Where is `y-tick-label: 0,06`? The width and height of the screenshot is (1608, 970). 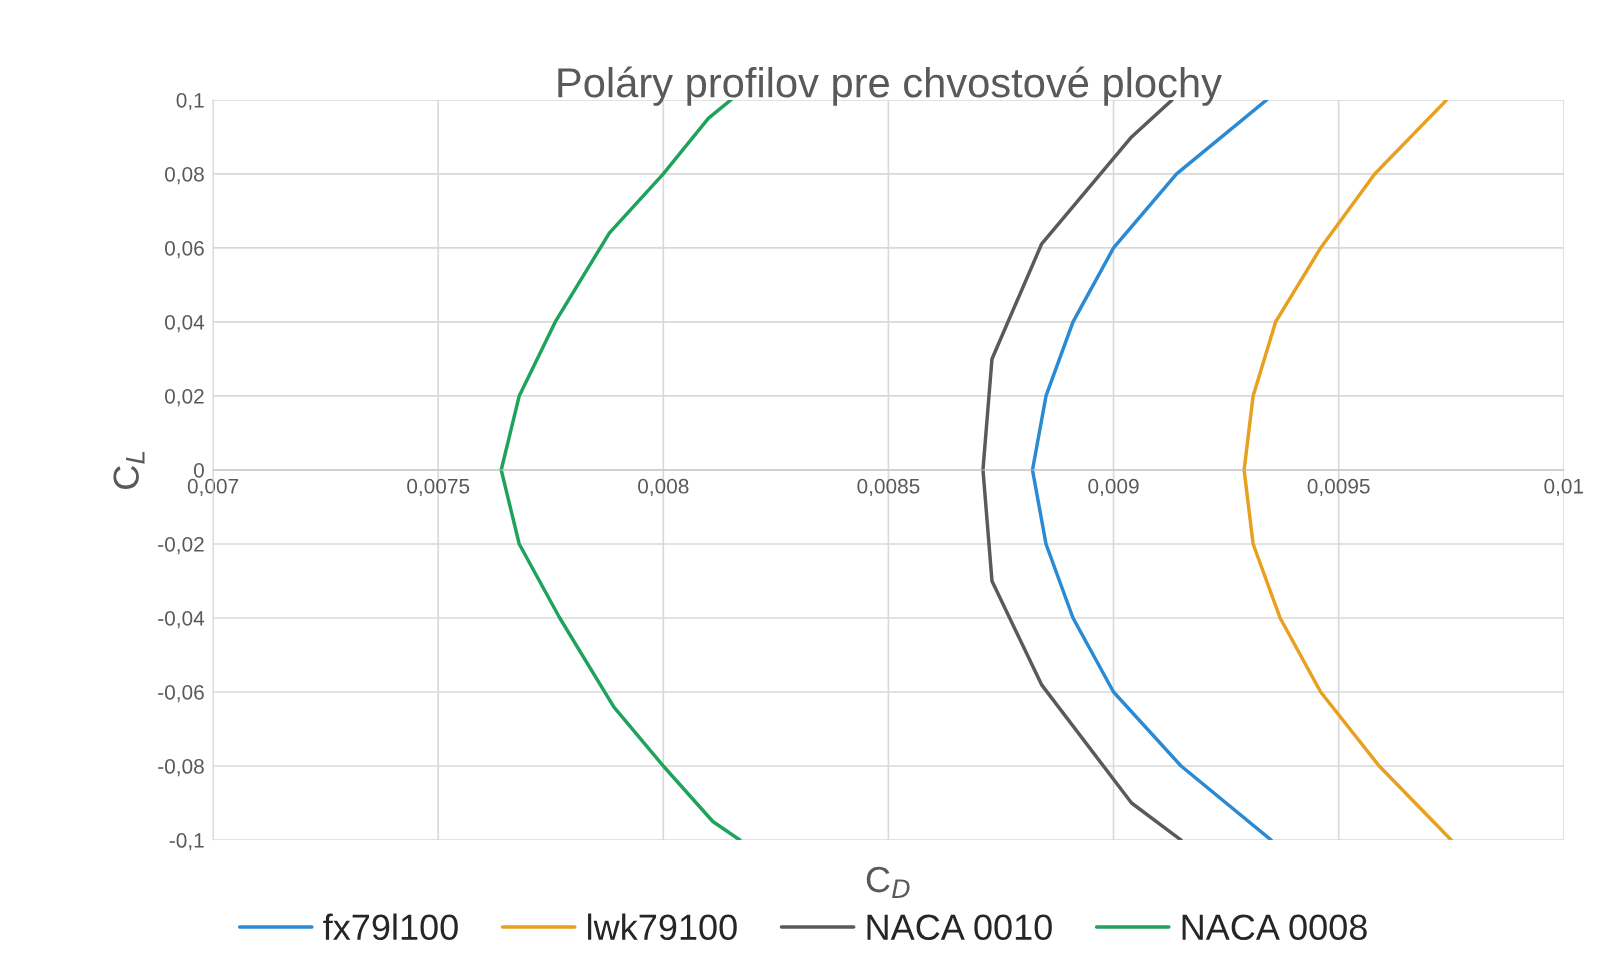
y-tick-label: 0,06 is located at coordinates (184, 249).